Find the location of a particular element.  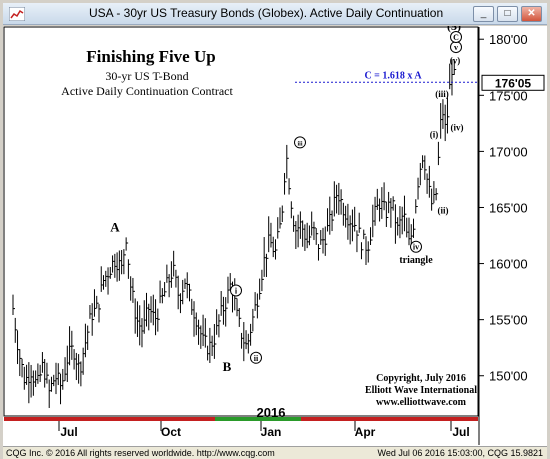

wave-label: (v) is located at coordinates (455, 60).